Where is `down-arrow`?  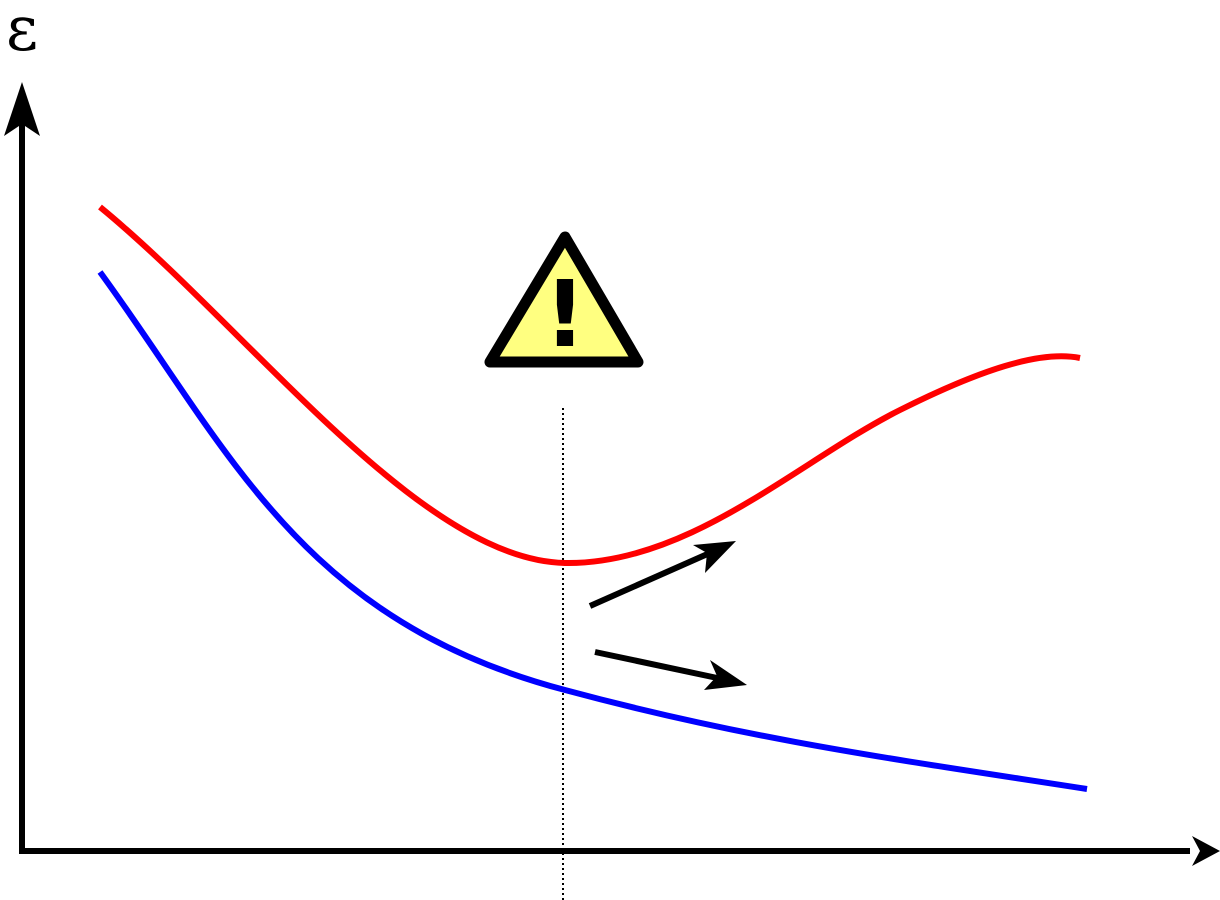
down-arrow is located at coordinates (658, 665).